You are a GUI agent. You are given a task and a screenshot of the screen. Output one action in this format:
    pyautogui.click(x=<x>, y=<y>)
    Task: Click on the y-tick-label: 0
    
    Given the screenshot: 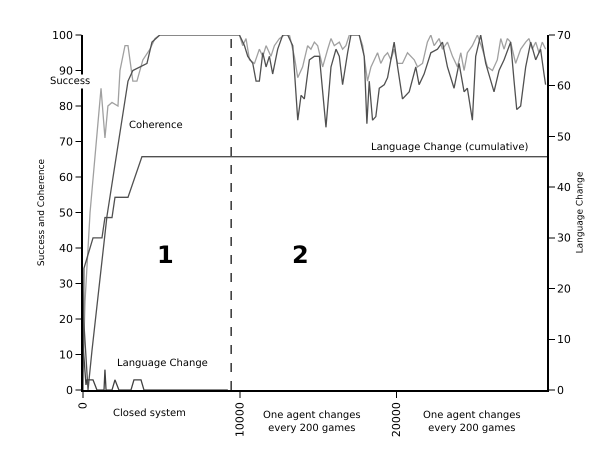 What is the action you would take?
    pyautogui.click(x=70, y=390)
    